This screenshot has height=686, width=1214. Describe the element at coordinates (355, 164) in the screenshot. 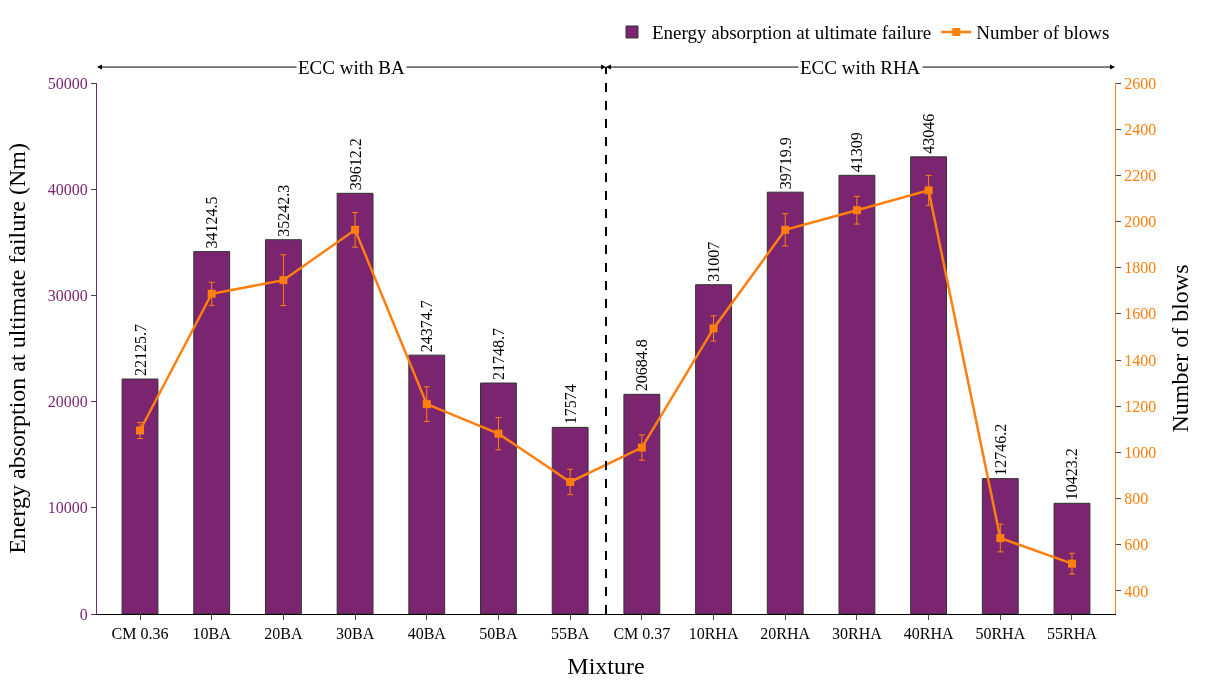

I see `data-label: 39612.2` at that location.